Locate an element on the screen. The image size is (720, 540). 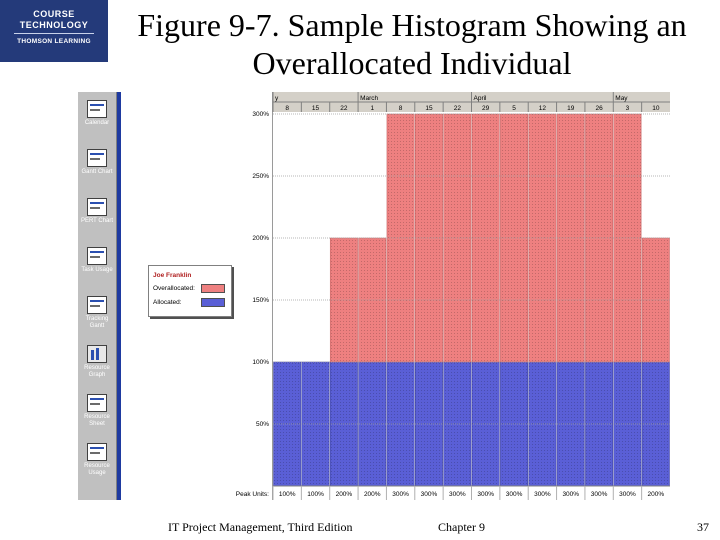
legend-box: Joe Franklin Overallocated: Allocated: is located at coordinates (190, 291).